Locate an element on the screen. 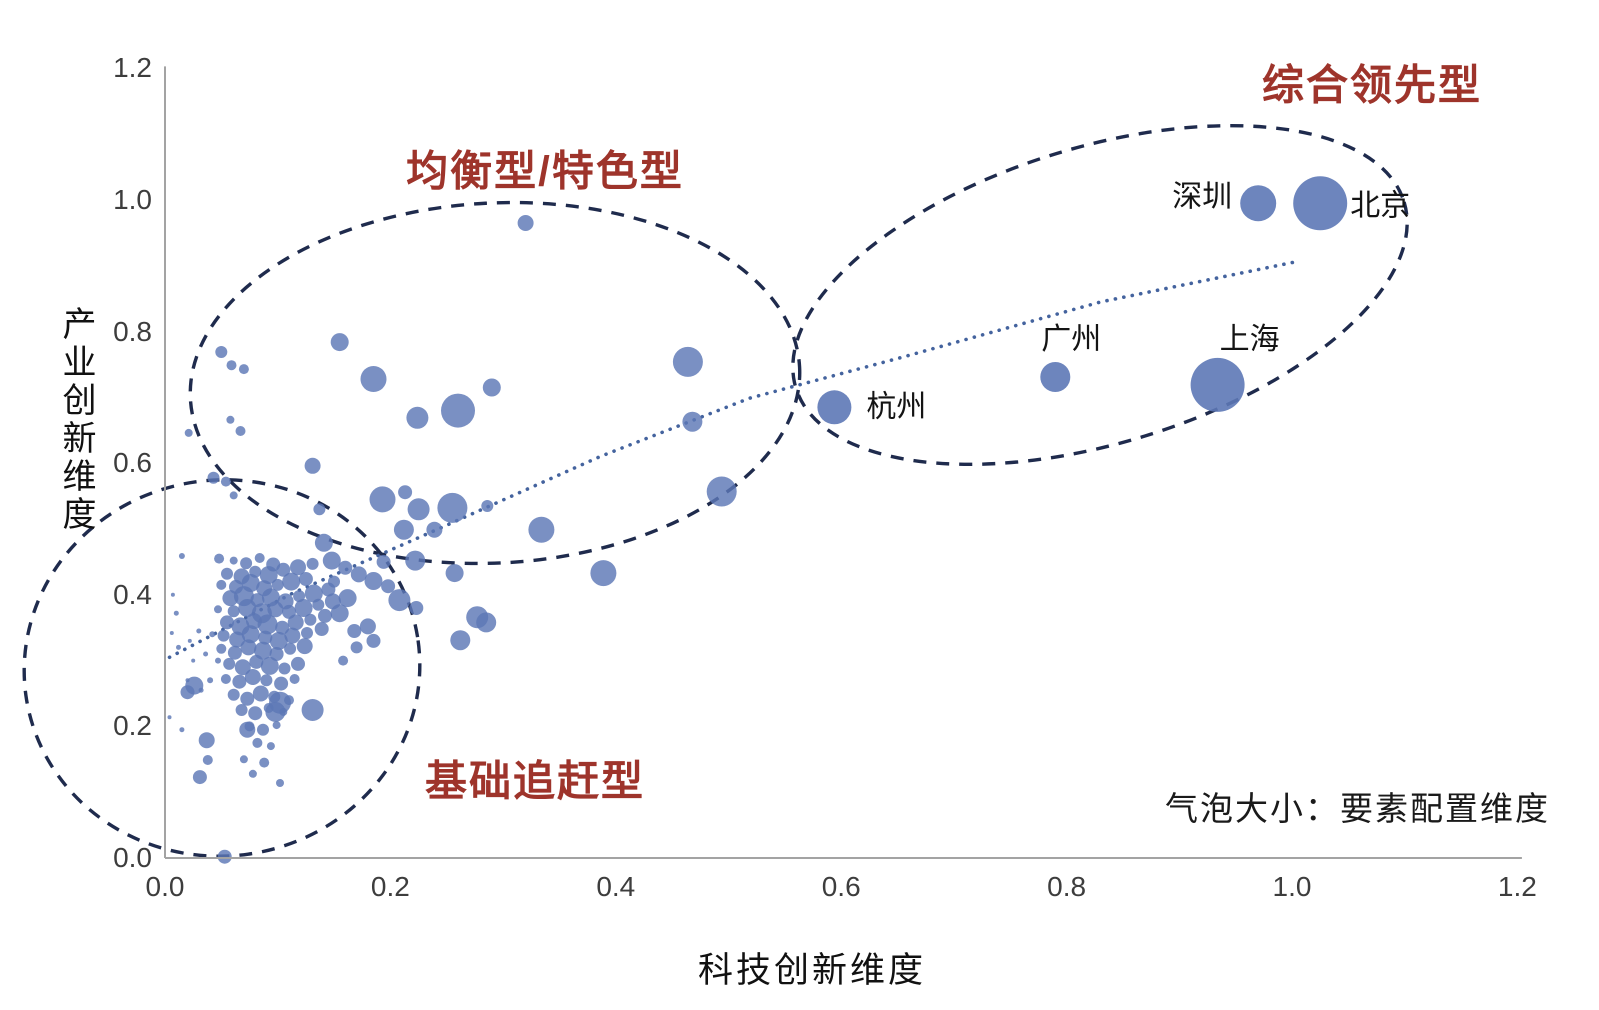 The image size is (1599, 1010). city-label: 深圳 is located at coordinates (1202, 196).